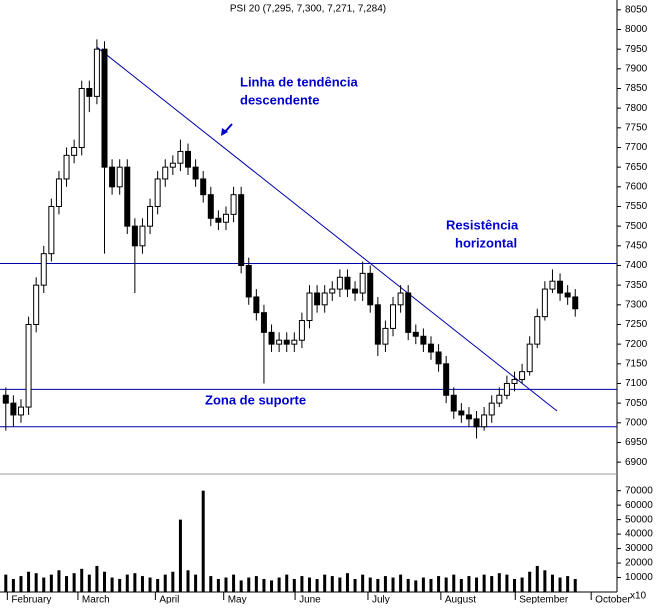  What do you see at coordinates (636, 422) in the screenshot?
I see `y-tick-label: 7000` at bounding box center [636, 422].